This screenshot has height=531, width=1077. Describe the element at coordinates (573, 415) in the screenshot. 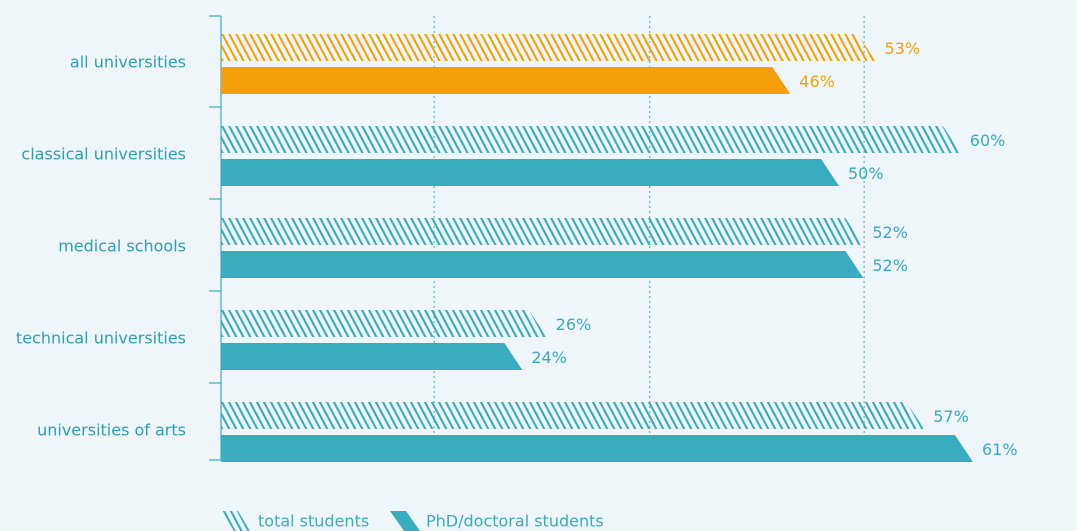

I see `bar-total-students-universities-of-arts` at that location.